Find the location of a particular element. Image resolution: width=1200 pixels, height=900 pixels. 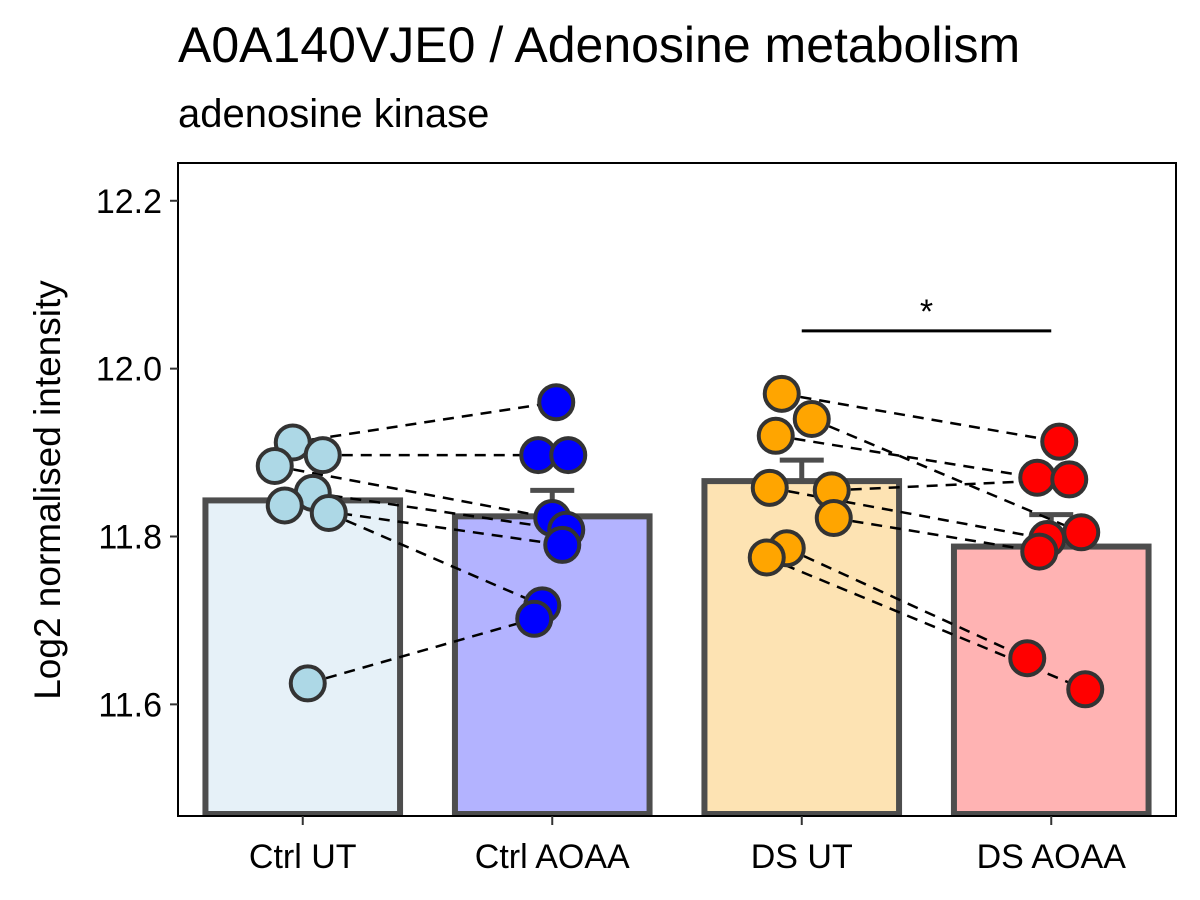

y-axis: 11.6 11.8 12.0 12.2 is located at coordinates (137, 453).